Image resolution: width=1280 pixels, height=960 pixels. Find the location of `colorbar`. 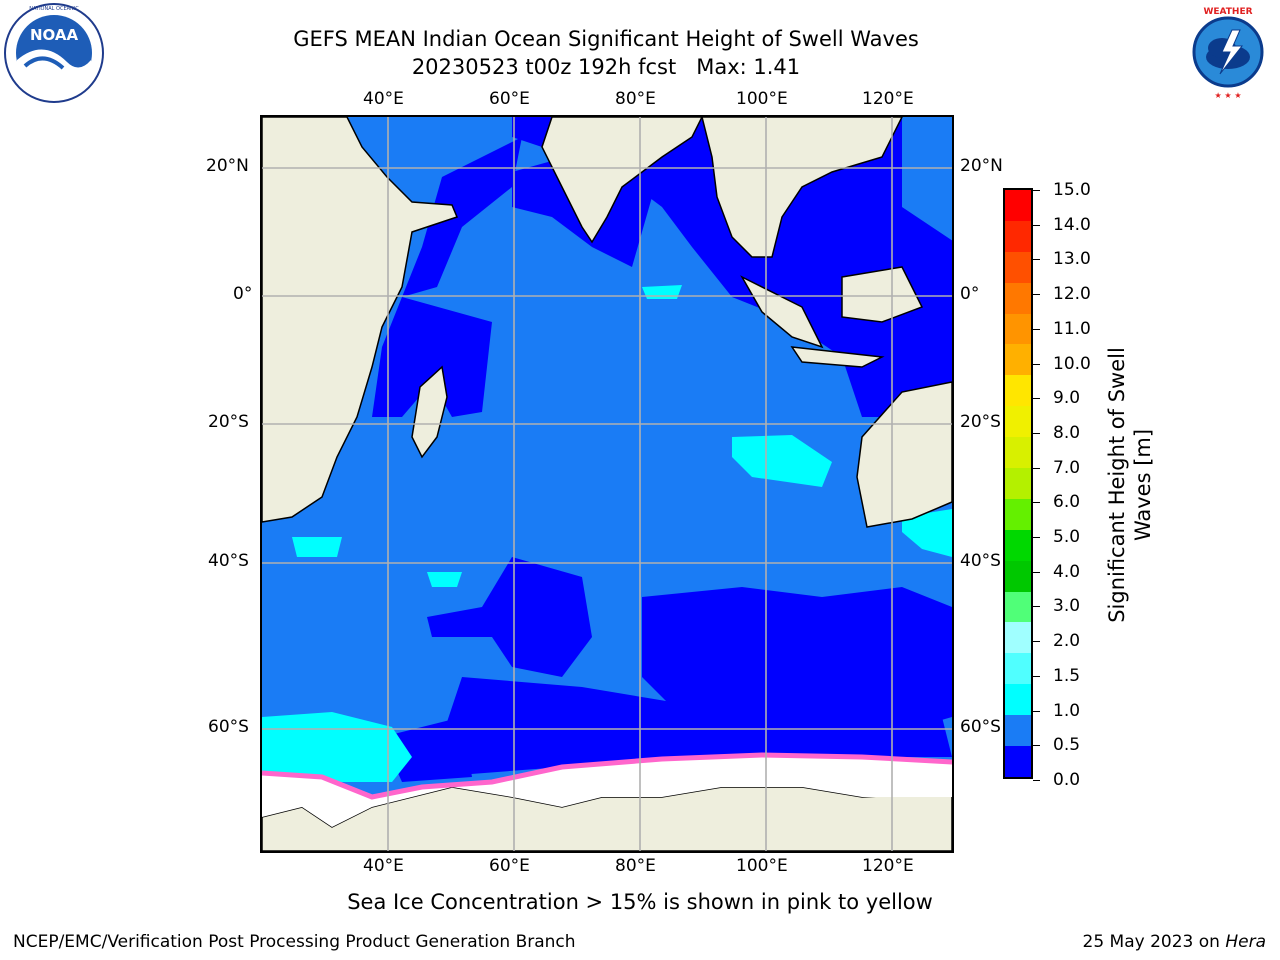

colorbar is located at coordinates (1018, 483).